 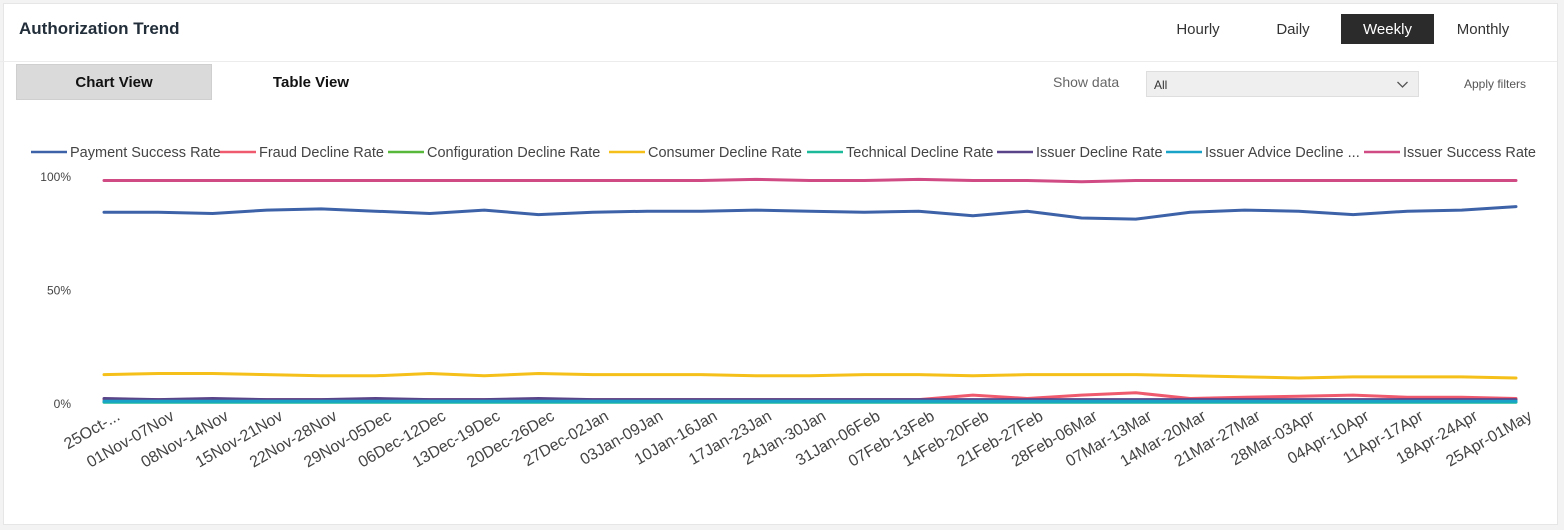 I want to click on granularity-label: Weekly, so click(x=1387, y=29).